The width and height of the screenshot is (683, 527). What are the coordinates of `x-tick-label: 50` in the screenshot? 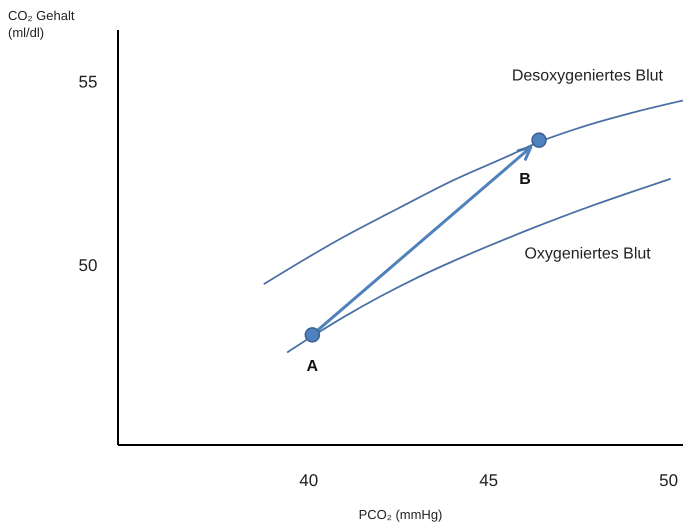 It's located at (668, 480).